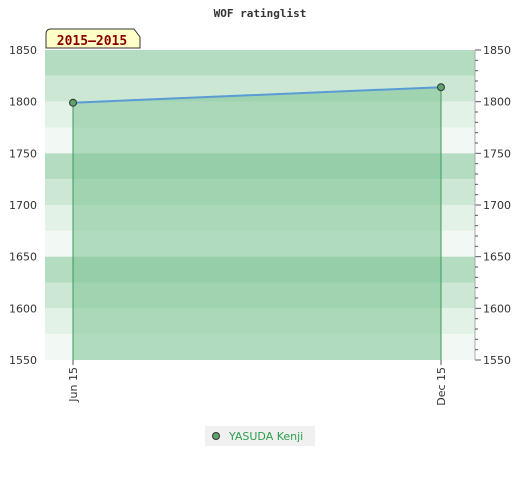  I want to click on y-tick-label-right: 1750, so click(497, 153).